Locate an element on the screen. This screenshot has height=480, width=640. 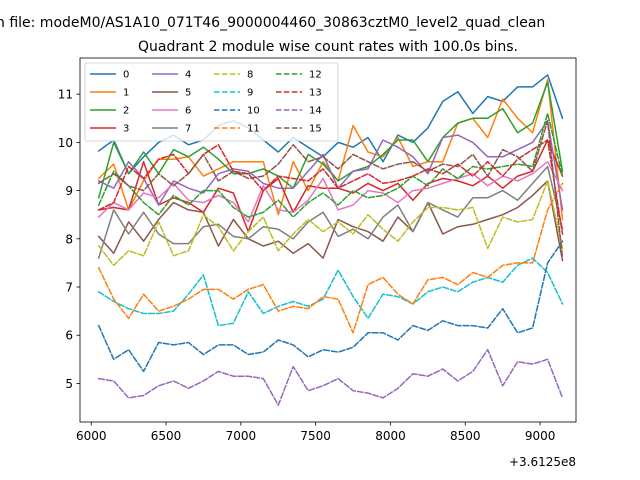
y-tick-label: 8 is located at coordinates (69, 239).